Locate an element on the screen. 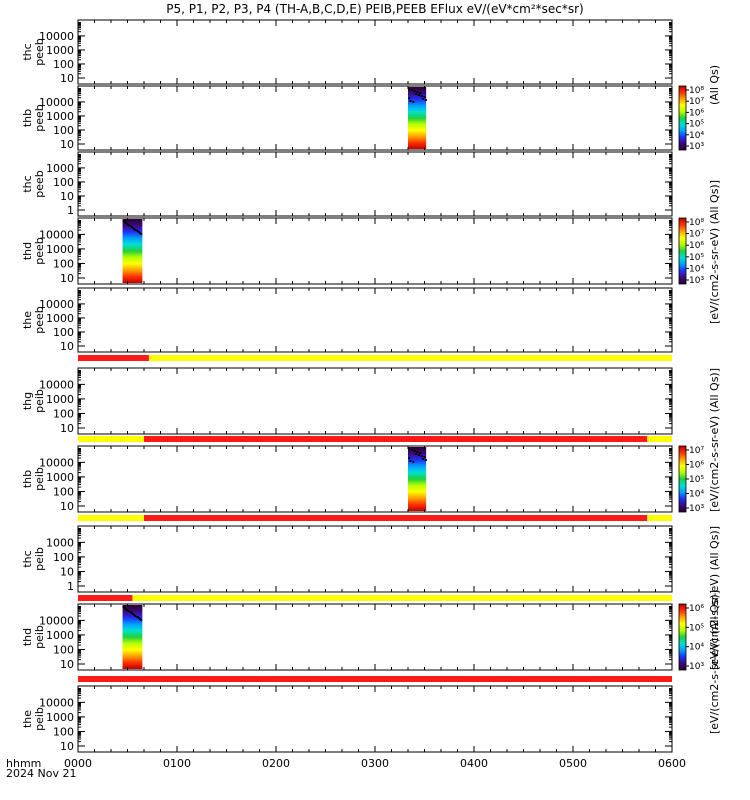  panel-probe-label: thb is located at coordinates (27, 479).